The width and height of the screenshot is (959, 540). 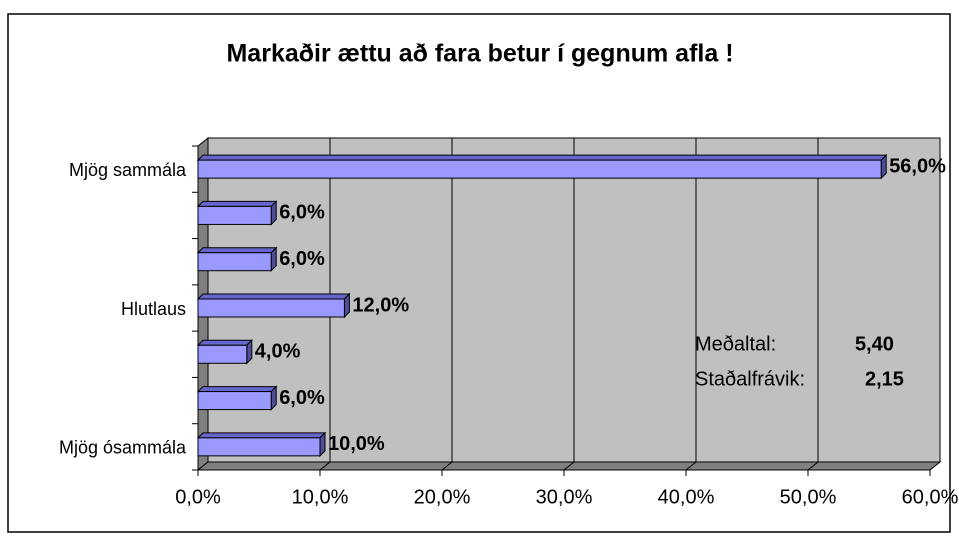 What do you see at coordinates (356, 444) in the screenshot?
I see `value-label: 10,0%` at bounding box center [356, 444].